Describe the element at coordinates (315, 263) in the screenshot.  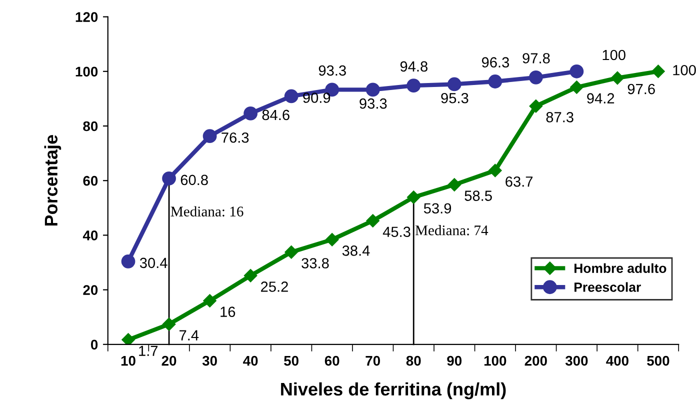
I see `data-label: 33.8` at that location.